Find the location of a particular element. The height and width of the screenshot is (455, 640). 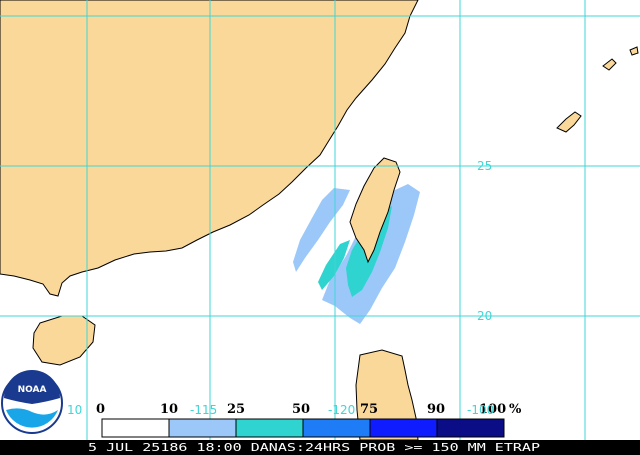

legend: 0 10 25 50 75 90 100 % is located at coordinates (309, 420).